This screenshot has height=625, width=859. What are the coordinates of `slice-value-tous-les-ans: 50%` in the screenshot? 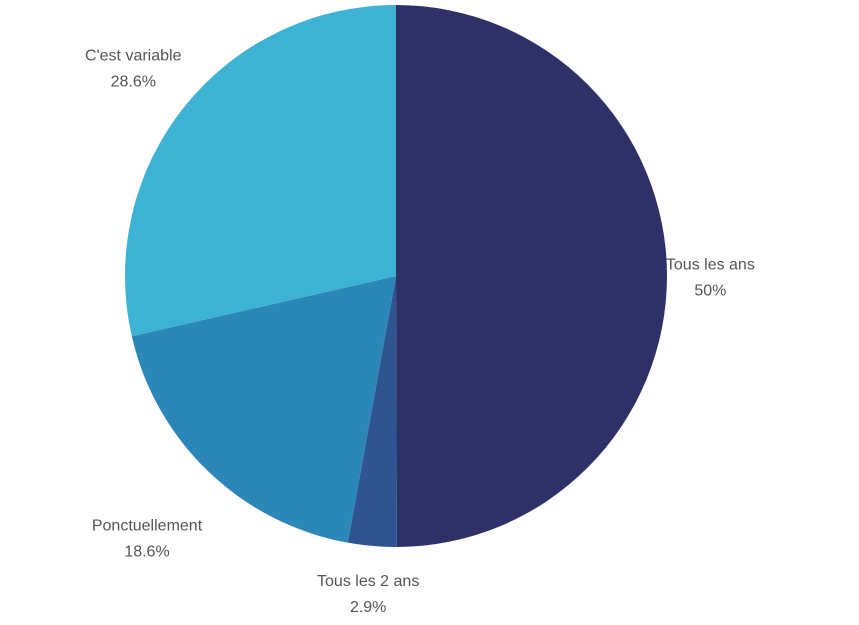 It's located at (710, 291).